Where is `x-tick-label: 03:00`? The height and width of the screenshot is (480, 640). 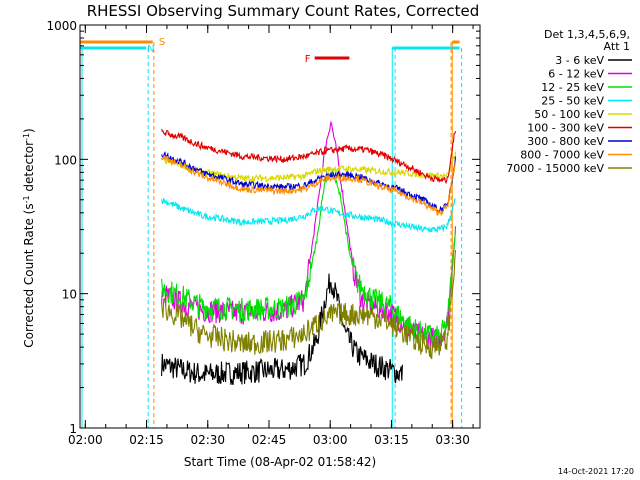 x-tick-label: 03:00 is located at coordinates (330, 440).